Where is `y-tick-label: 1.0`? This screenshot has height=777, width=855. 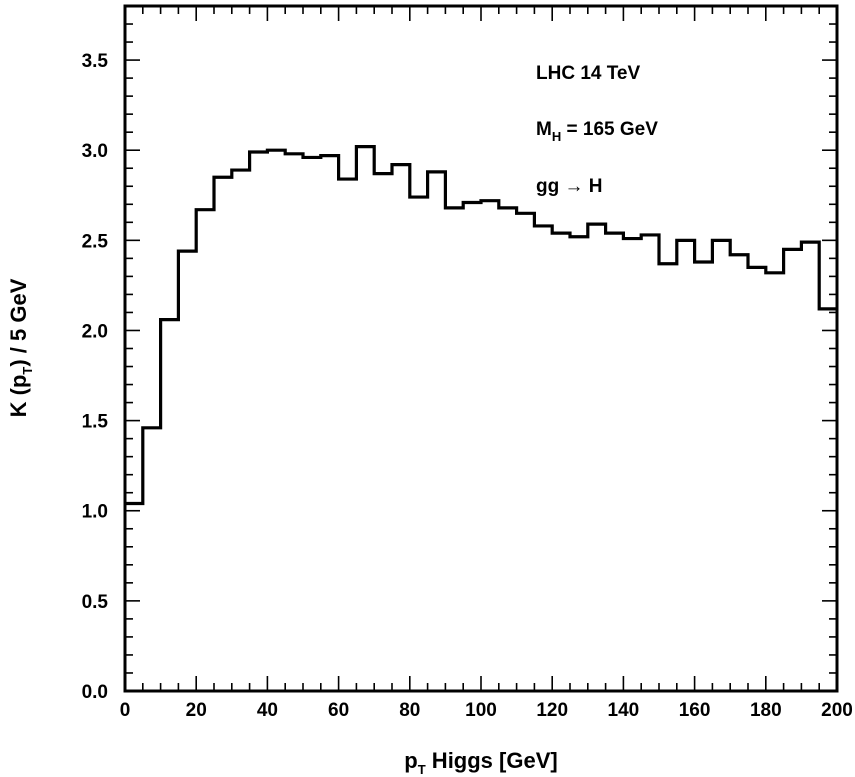
y-tick-label: 1.0 is located at coordinates (95, 512).